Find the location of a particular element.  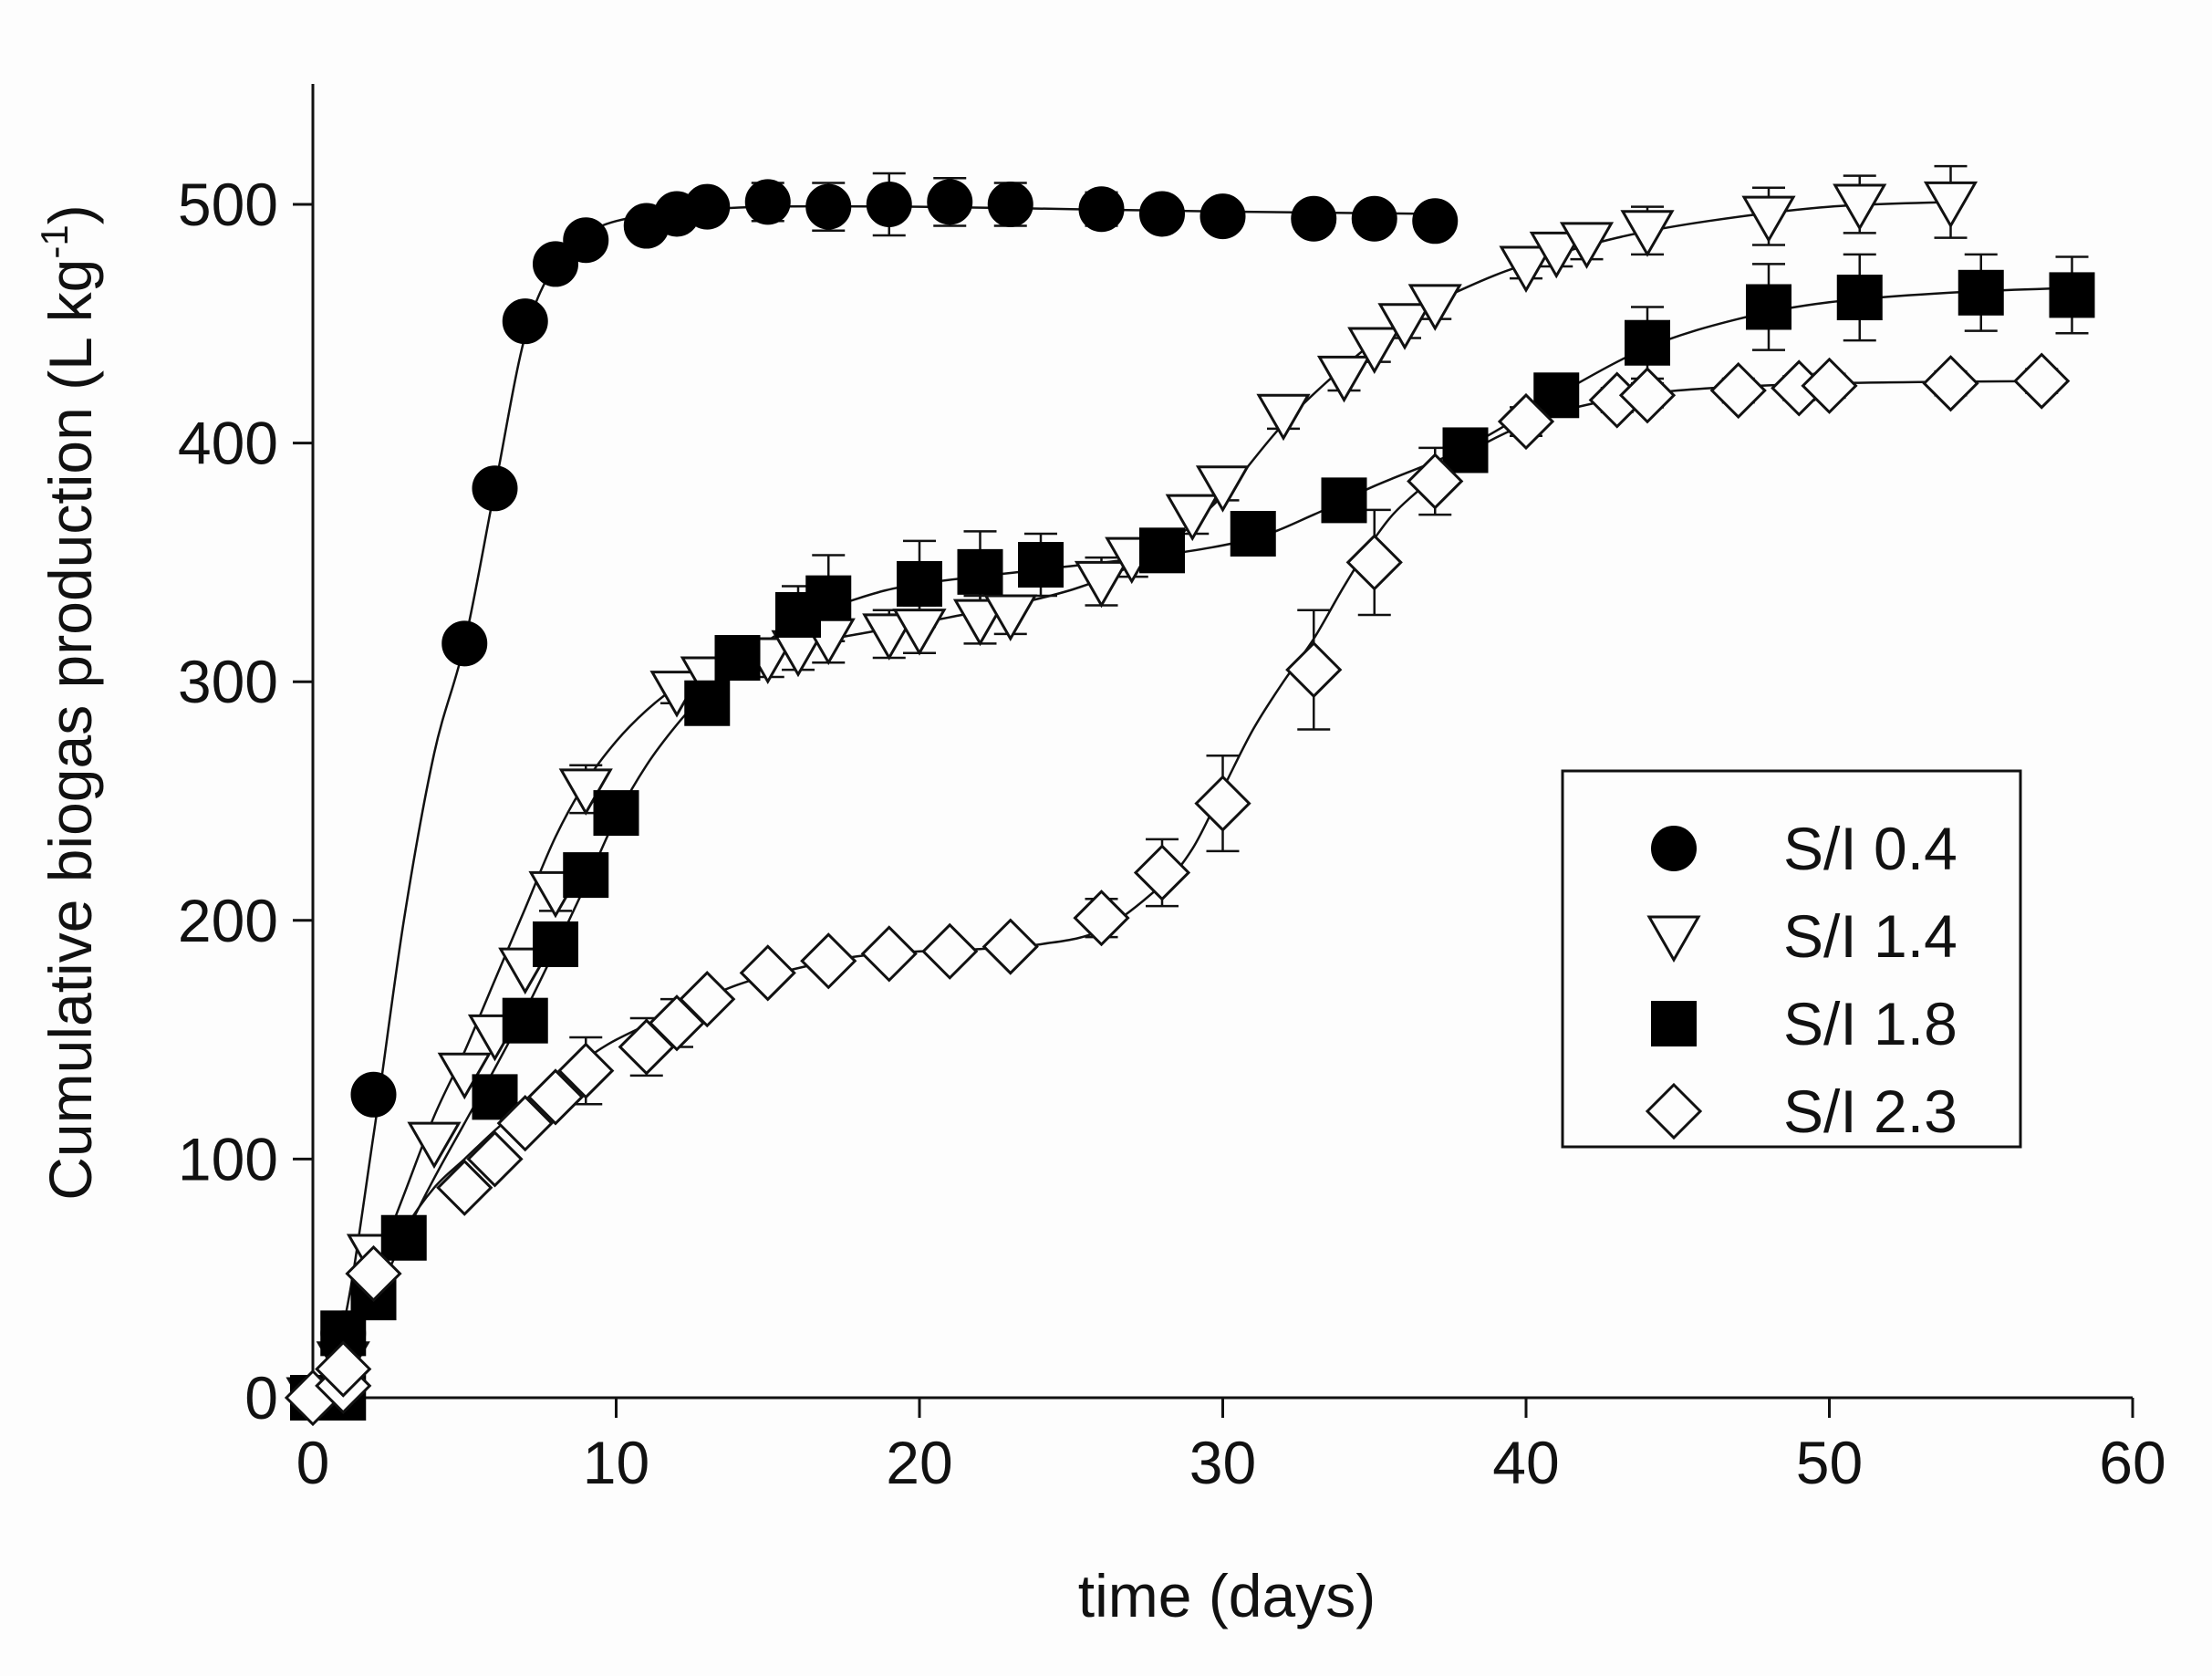

y-tick-label: 200 is located at coordinates (228, 920).